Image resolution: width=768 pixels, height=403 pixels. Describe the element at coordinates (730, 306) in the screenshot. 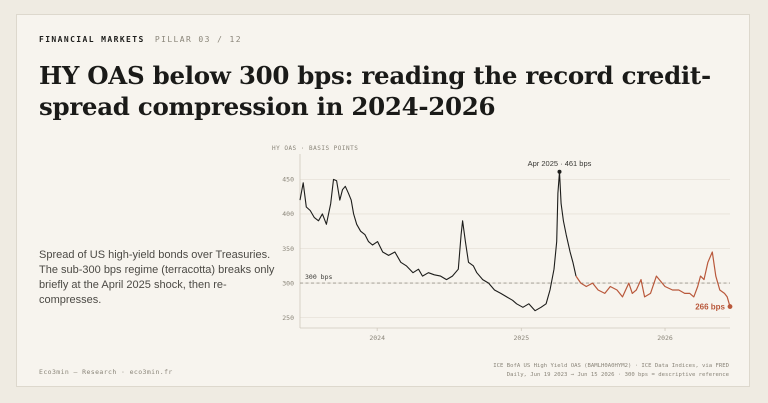

I see `end-marker` at that location.